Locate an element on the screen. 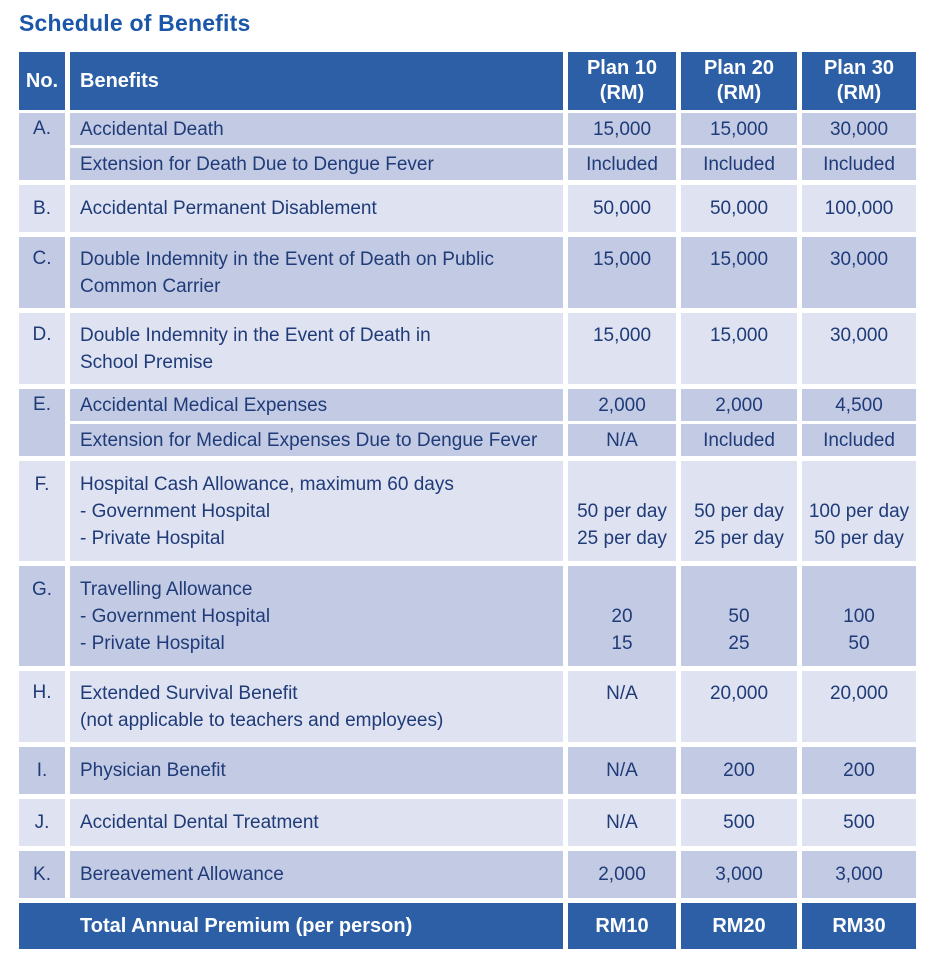 The height and width of the screenshot is (964, 936). row-group-k: K. Bereavement Allowance 2,000 3,000 3,000 is located at coordinates (467, 874).